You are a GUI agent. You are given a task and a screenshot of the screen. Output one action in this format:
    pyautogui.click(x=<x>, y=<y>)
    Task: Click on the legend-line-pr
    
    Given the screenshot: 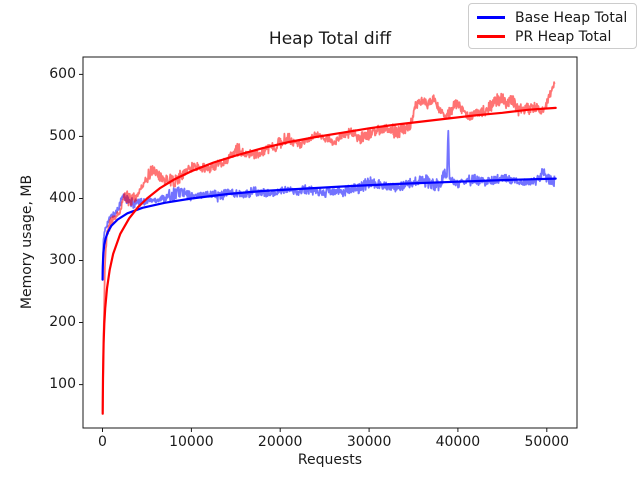 What is the action you would take?
    pyautogui.click(x=491, y=36)
    